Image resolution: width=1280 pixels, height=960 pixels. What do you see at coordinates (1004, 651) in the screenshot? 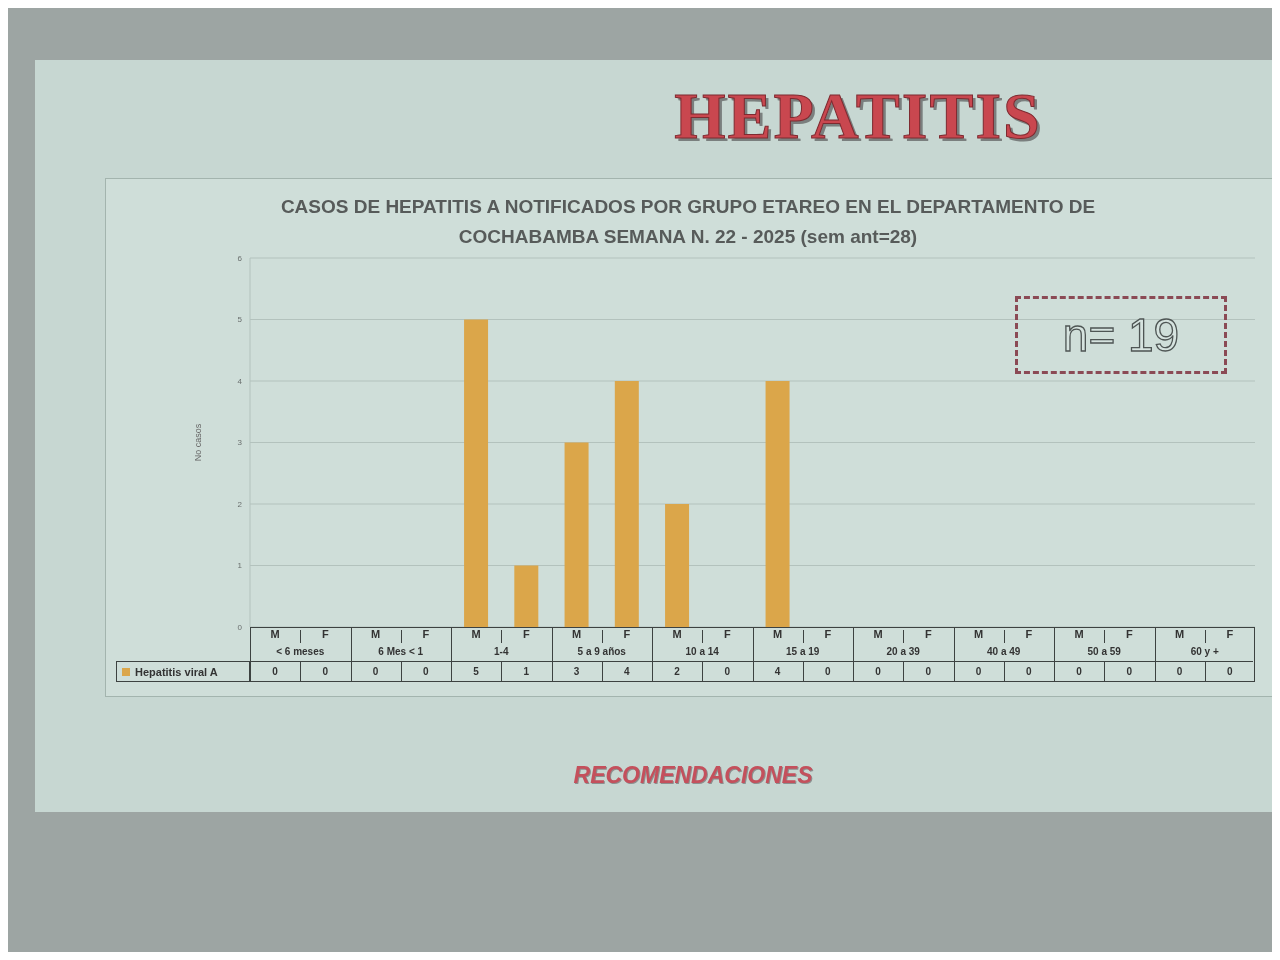
I see `text: 40 a 49` at bounding box center [1004, 651].